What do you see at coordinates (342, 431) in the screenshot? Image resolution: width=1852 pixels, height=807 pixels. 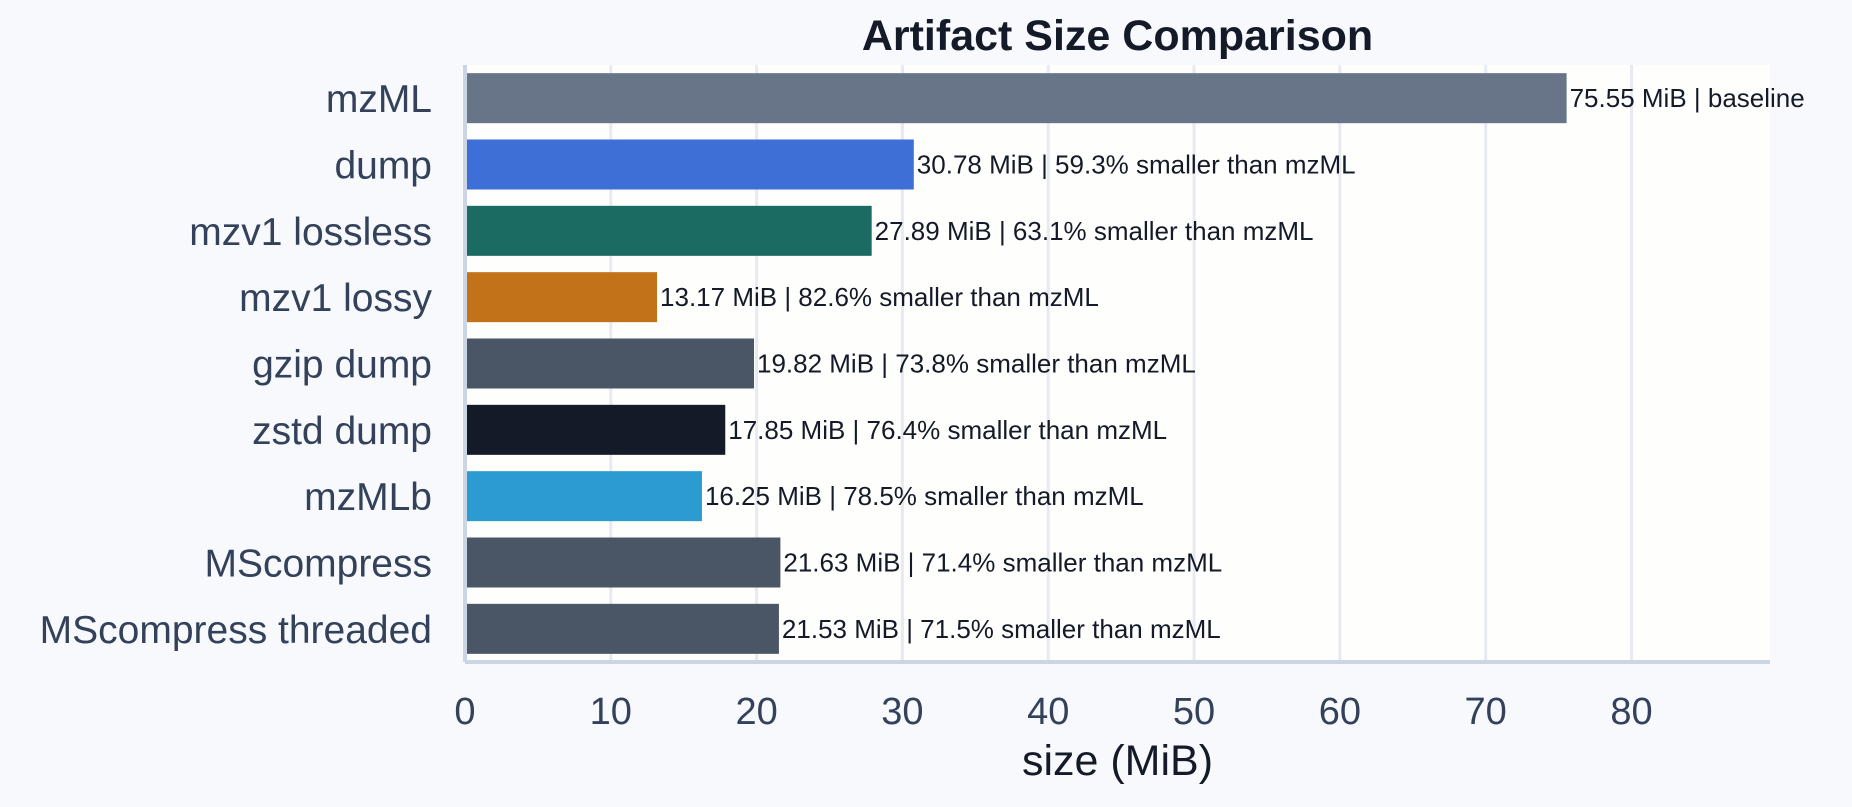 I see `category-label: zstd dump` at bounding box center [342, 431].